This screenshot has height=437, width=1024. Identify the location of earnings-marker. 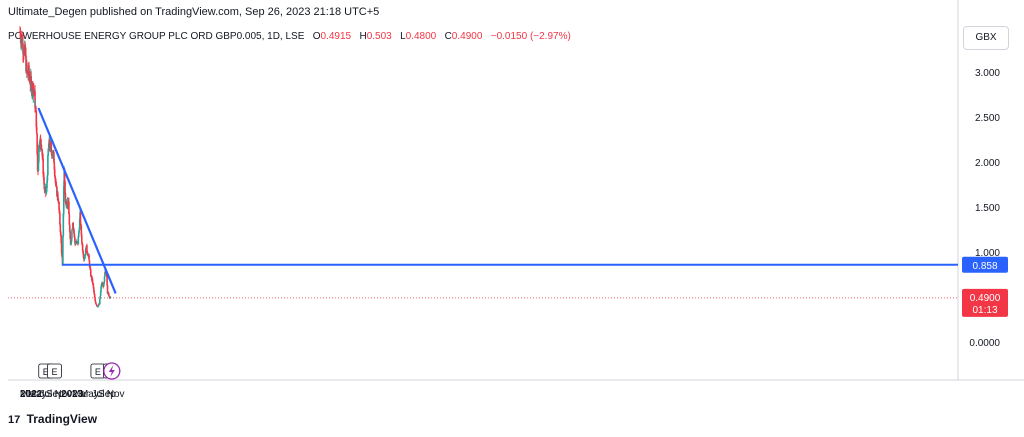
(54, 371).